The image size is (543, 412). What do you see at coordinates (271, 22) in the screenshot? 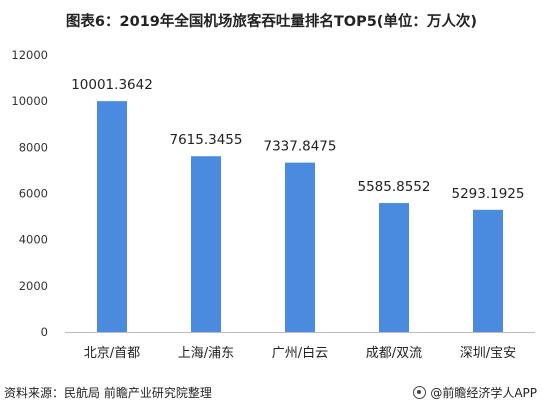
I see `chart-title: 图表6：2019年全国机场旅客吞吐量排名TOP5(单位：万人次)` at bounding box center [271, 22].